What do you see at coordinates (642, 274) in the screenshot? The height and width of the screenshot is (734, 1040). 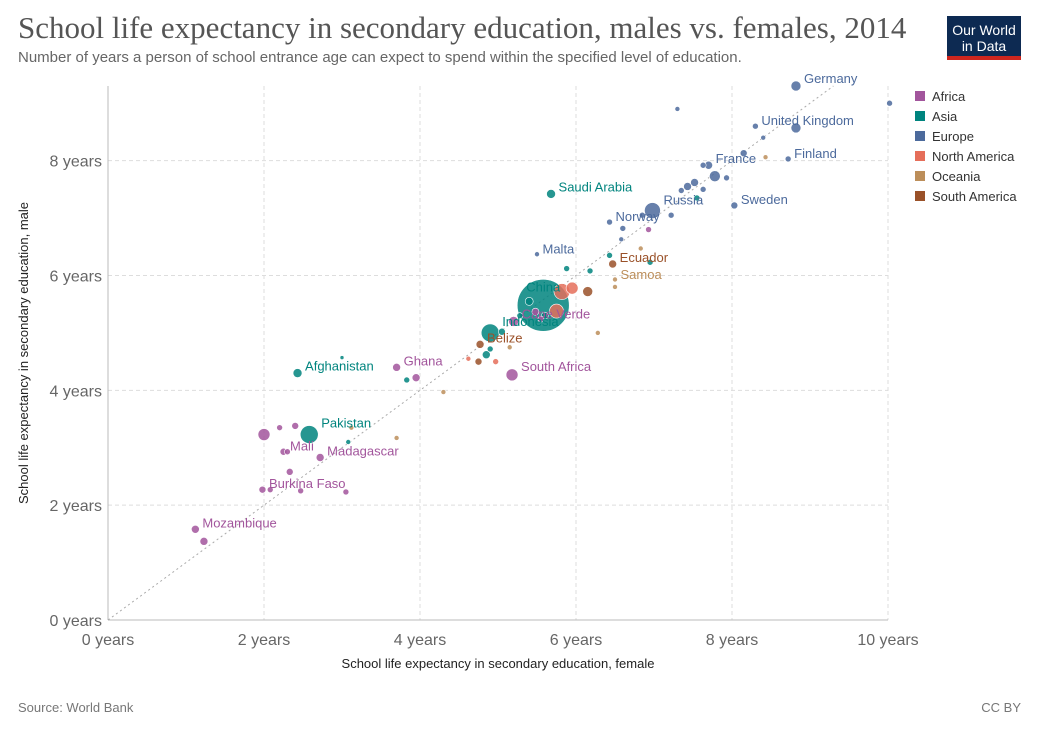 I see `point-label: Samoa` at bounding box center [642, 274].